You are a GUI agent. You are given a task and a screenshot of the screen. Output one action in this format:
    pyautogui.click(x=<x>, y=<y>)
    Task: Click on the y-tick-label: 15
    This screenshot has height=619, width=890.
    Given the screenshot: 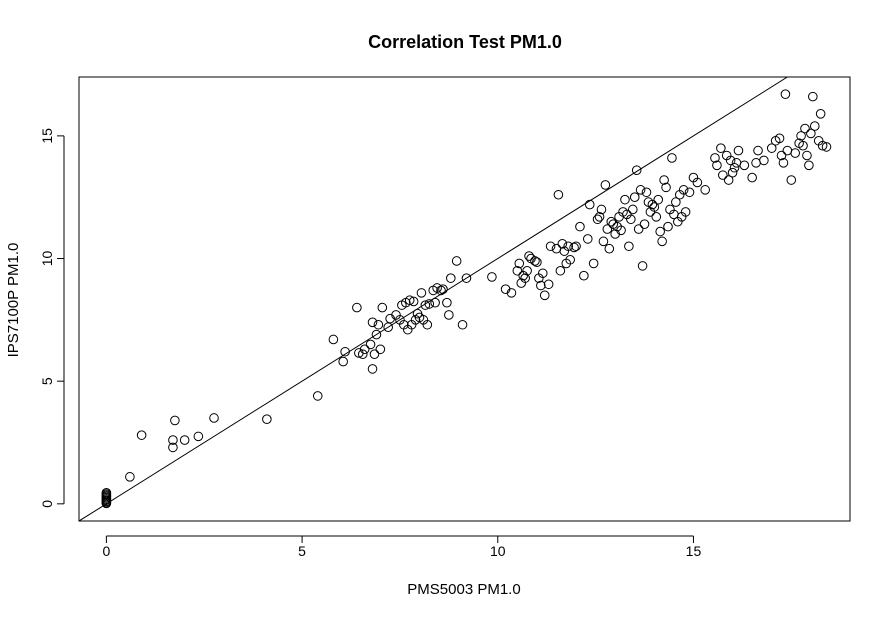 What is the action you would take?
    pyautogui.click(x=47, y=136)
    